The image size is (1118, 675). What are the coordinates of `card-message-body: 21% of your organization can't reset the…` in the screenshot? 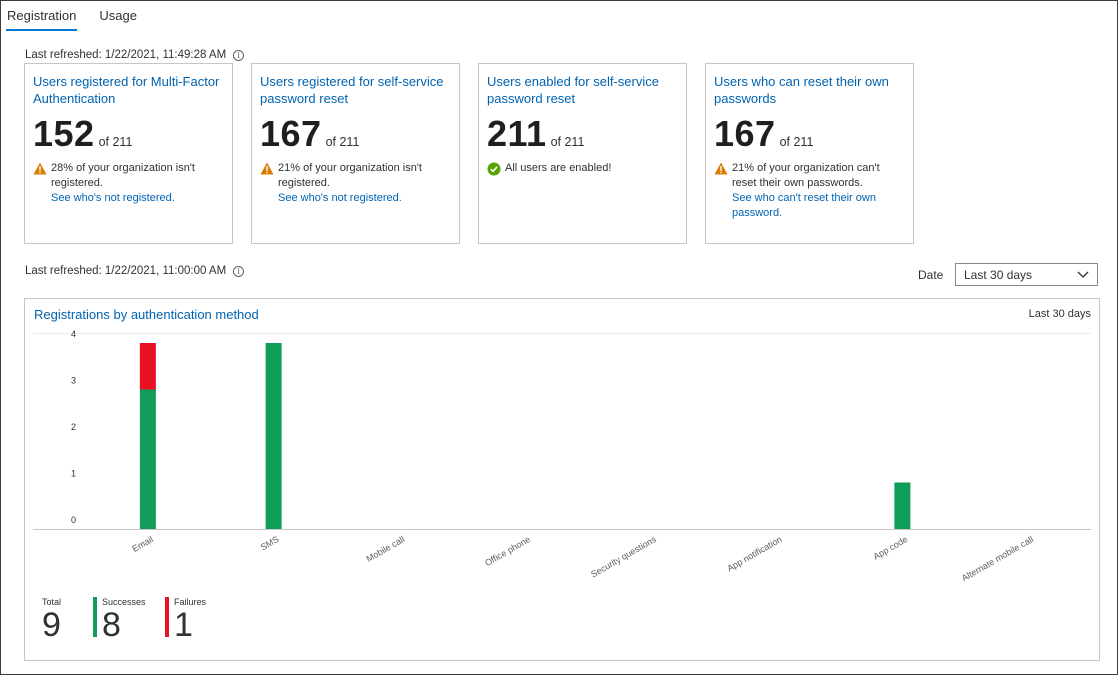 It's located at (818, 191).